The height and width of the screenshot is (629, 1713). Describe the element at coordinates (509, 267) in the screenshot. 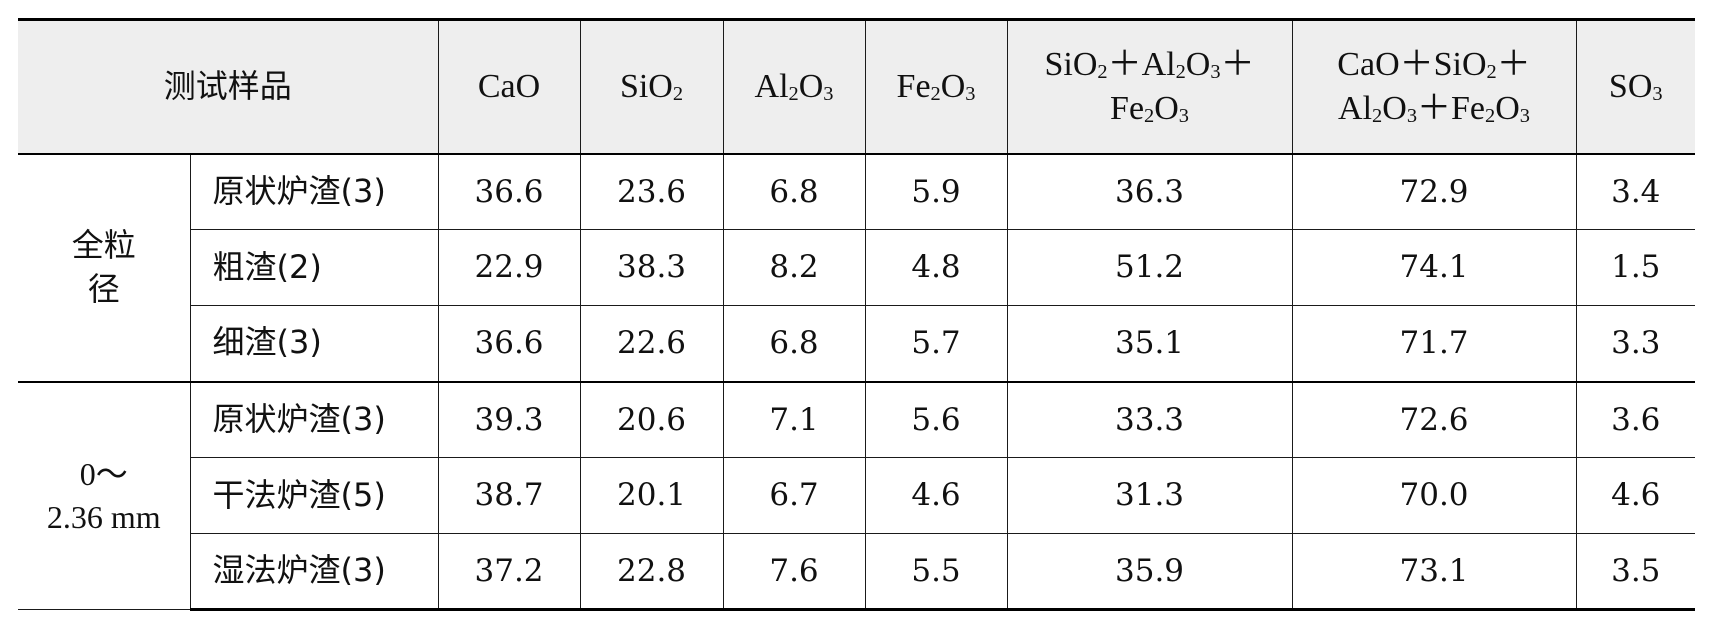

I see `cao-value: 22.9` at that location.